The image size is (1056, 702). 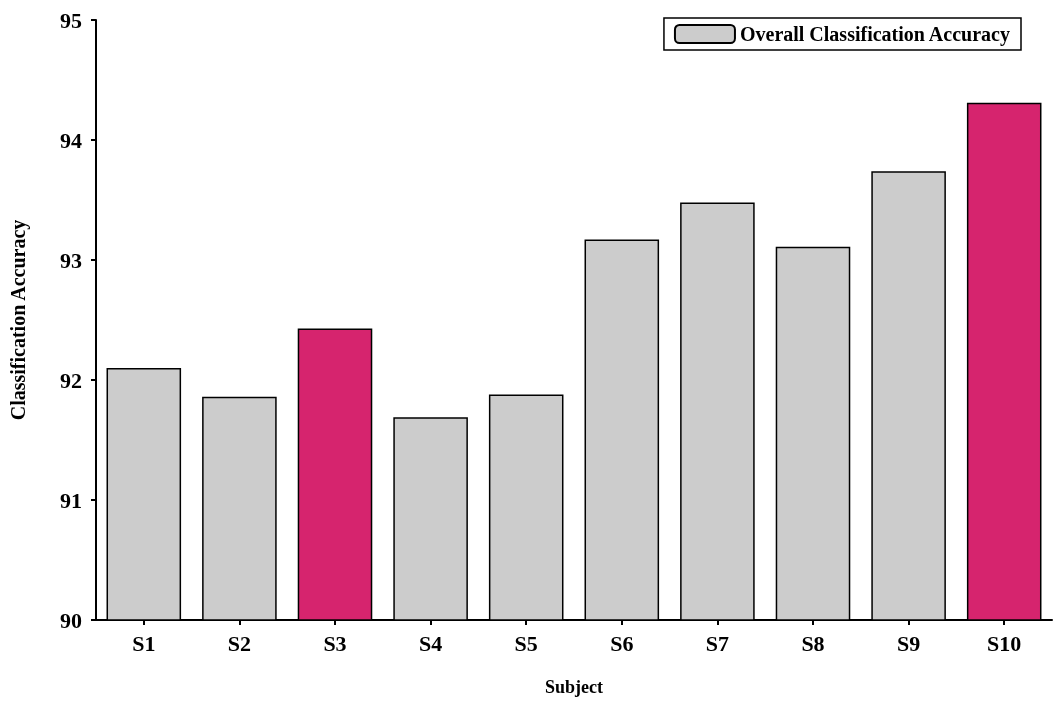 What do you see at coordinates (71, 140) in the screenshot?
I see `y-tick-label: 94` at bounding box center [71, 140].